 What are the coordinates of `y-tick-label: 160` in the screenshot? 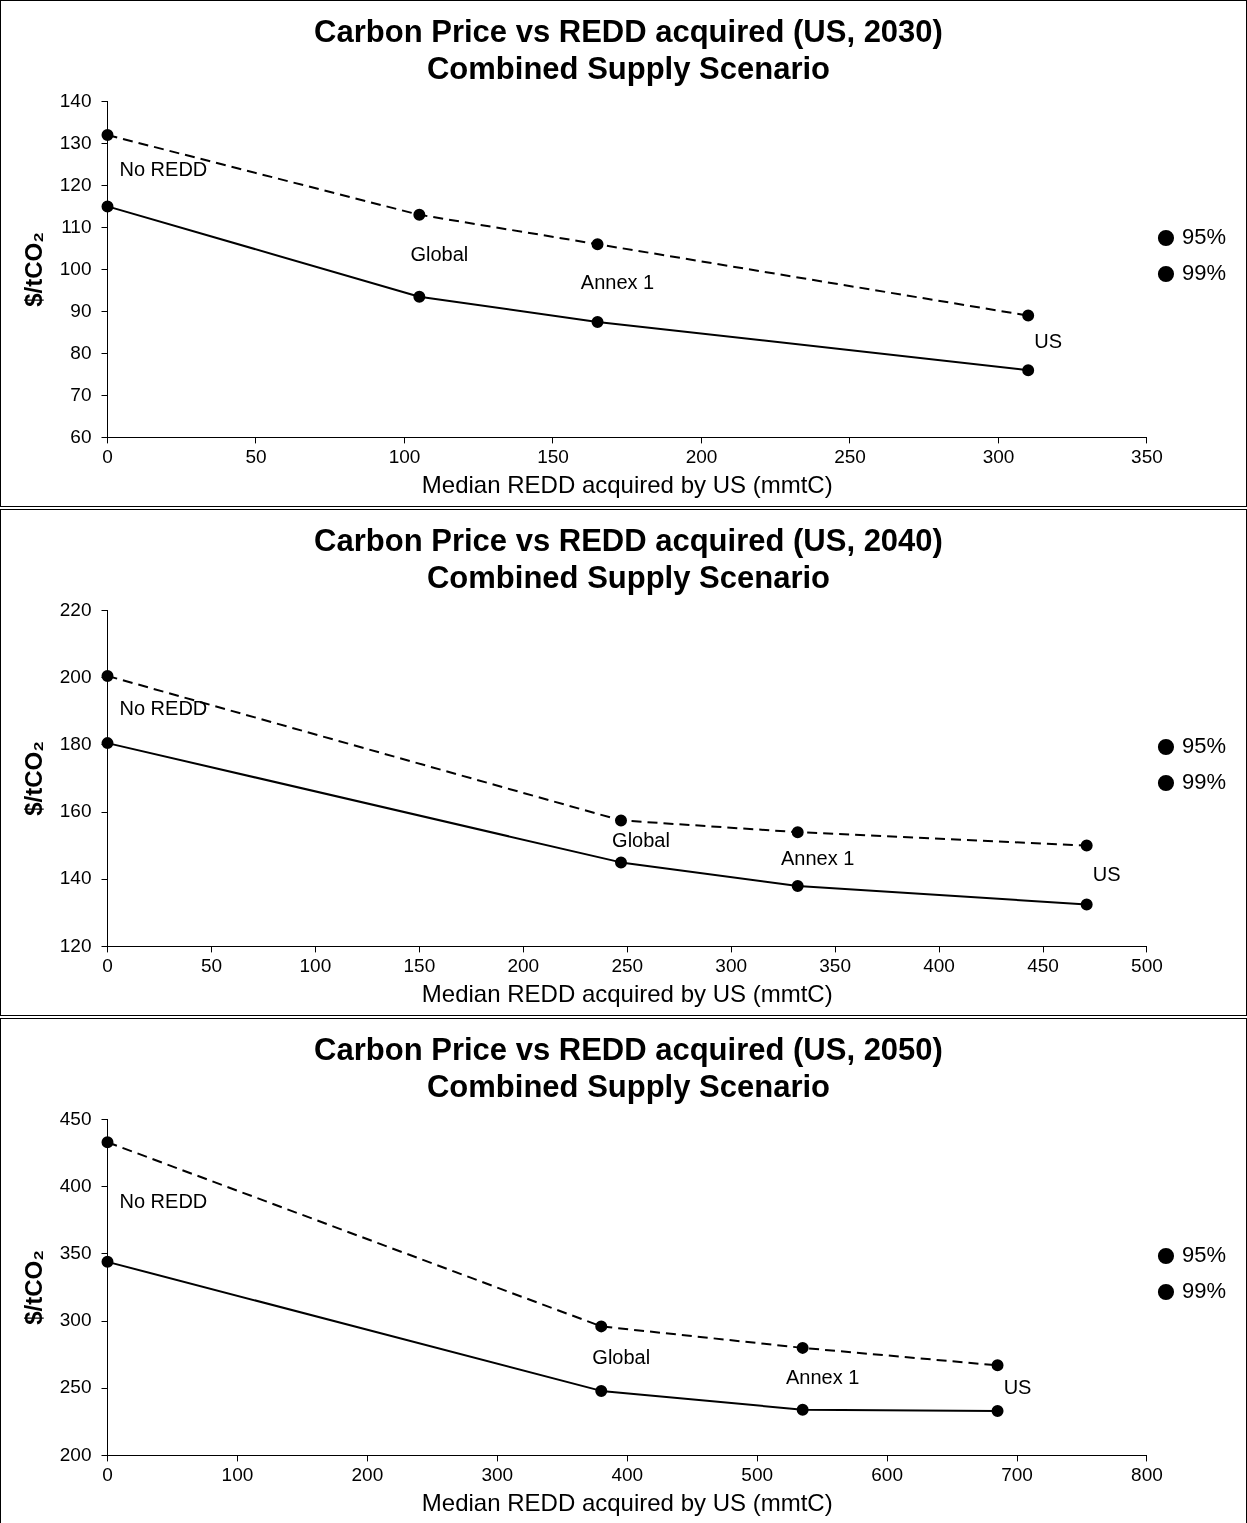 It's located at (75, 811).